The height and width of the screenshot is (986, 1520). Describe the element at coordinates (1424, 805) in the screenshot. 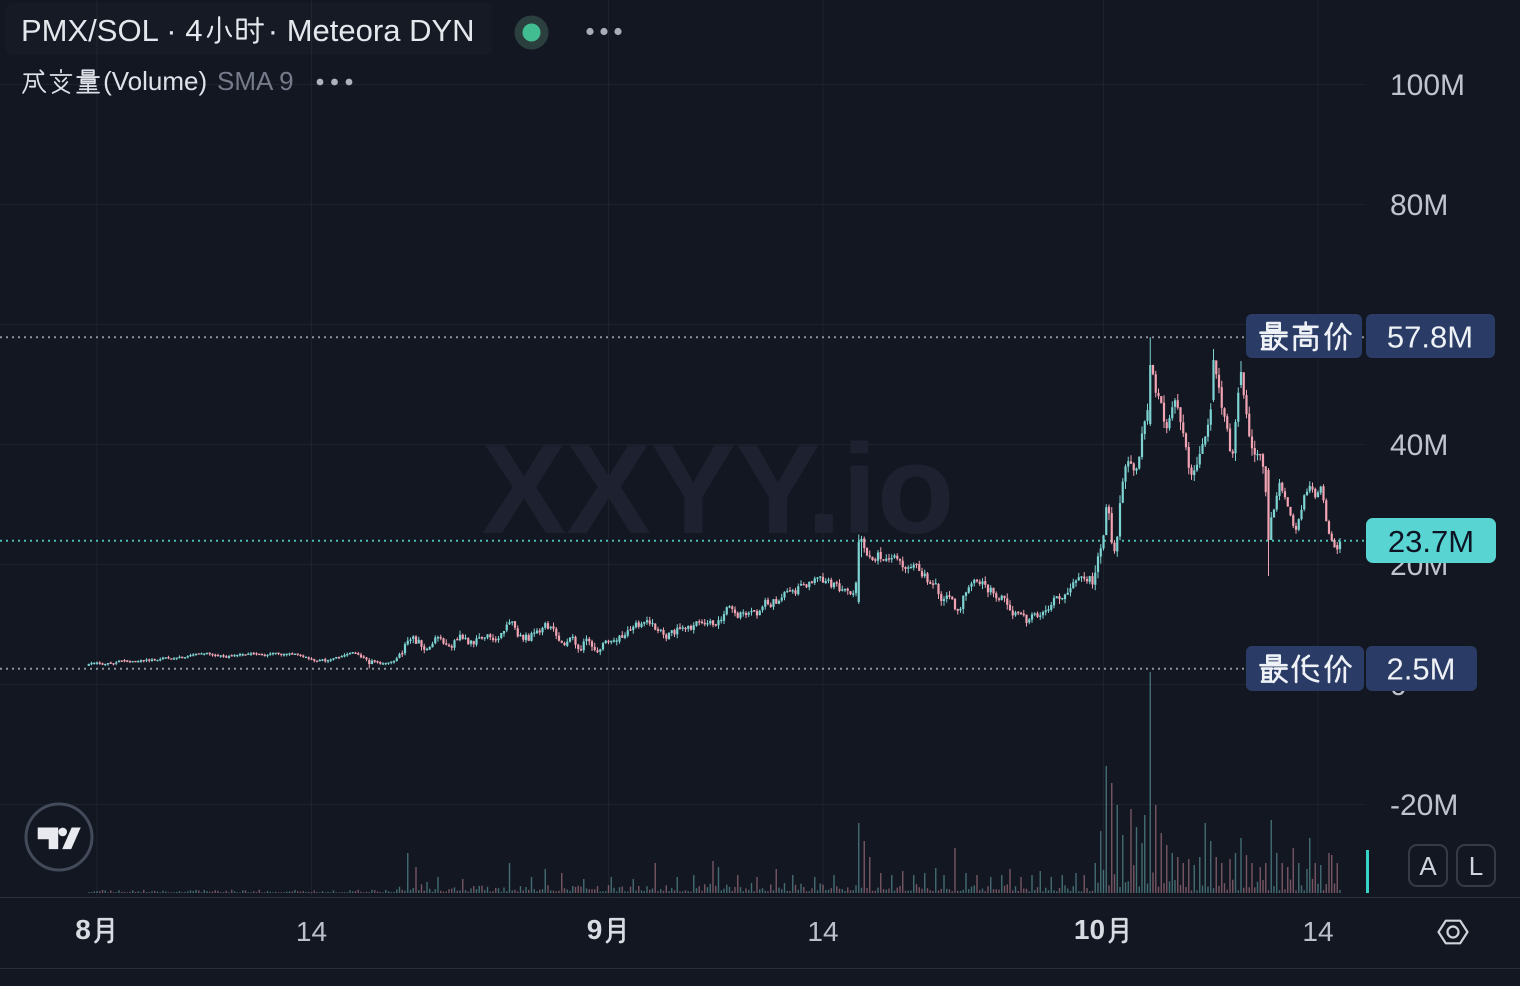

I see `svg-text: -20M` at that location.